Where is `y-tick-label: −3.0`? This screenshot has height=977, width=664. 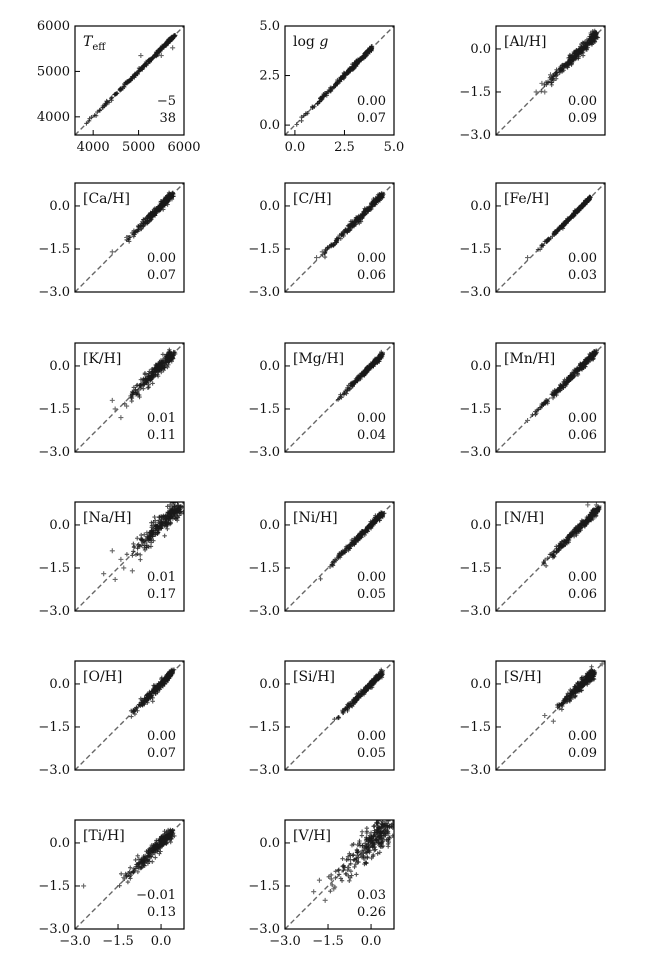
y-tick-label: −3.0 is located at coordinates (264, 292).